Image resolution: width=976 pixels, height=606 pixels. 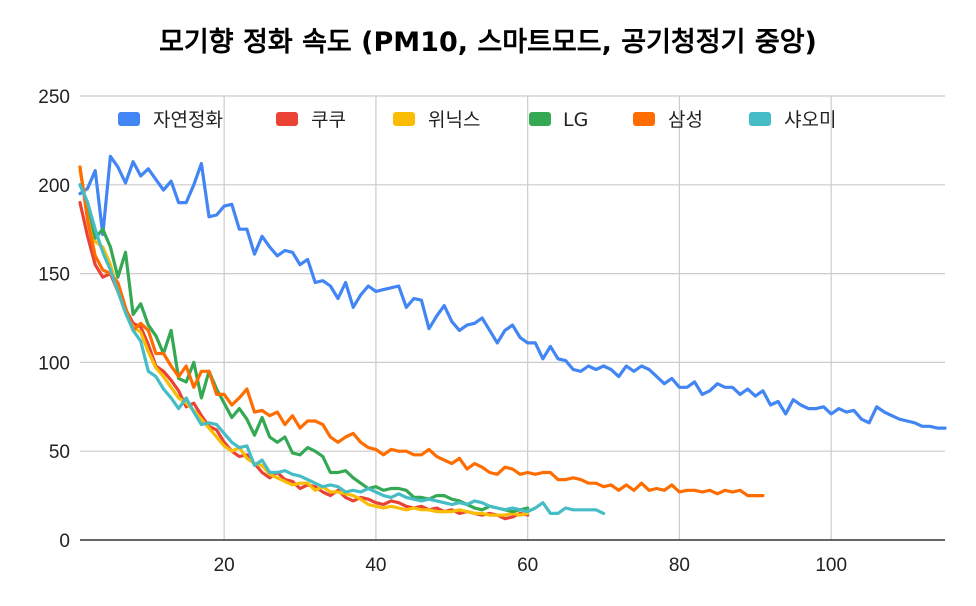 I want to click on x-tick-label: 60, so click(x=527, y=565).